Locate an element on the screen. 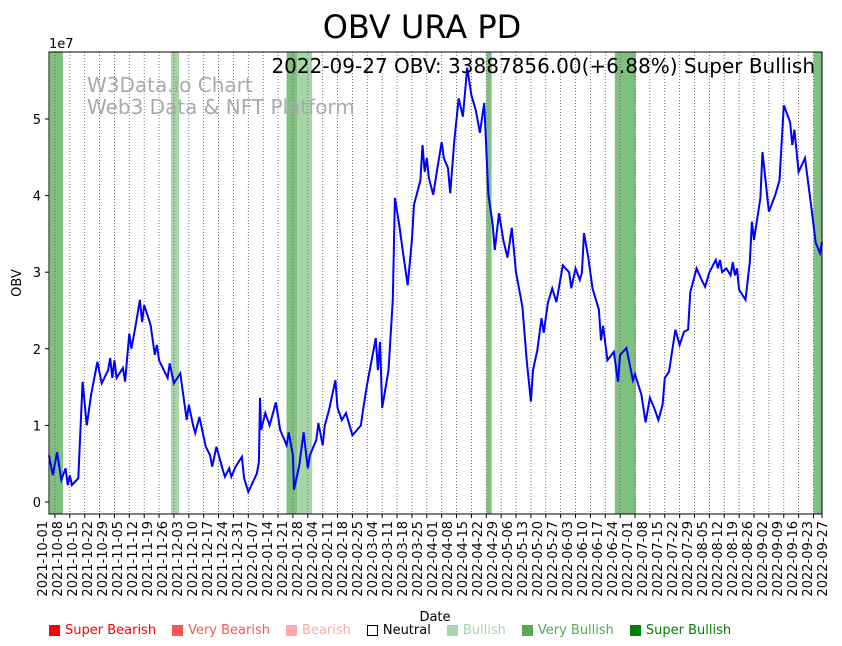  x-tick-label: 2022-06-03 is located at coordinates (568, 559).